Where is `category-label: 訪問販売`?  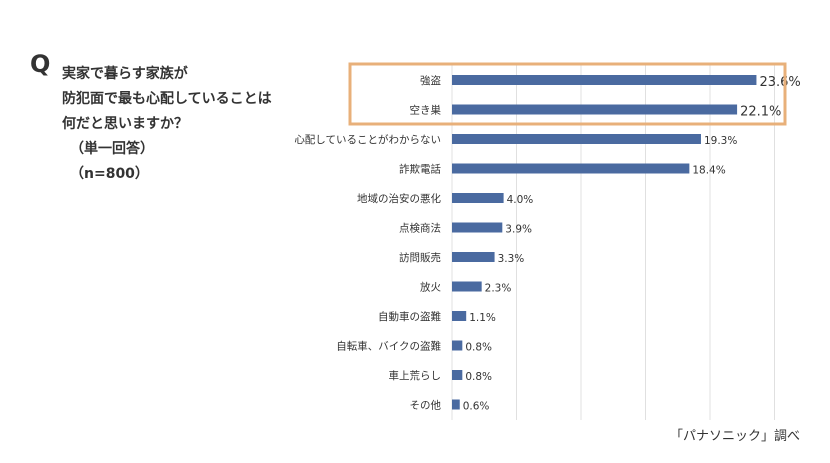 category-label: 訪問販売 is located at coordinates (420, 257).